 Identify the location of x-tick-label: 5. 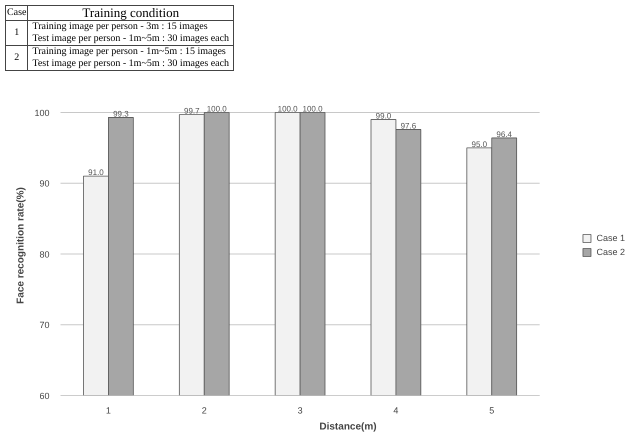
(491, 411).